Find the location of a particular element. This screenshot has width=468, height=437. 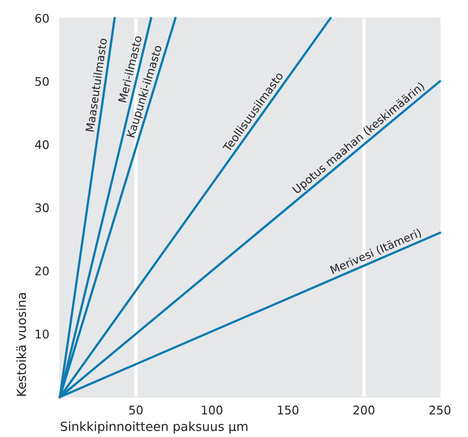

y-tick-label: 10 is located at coordinates (42, 334).